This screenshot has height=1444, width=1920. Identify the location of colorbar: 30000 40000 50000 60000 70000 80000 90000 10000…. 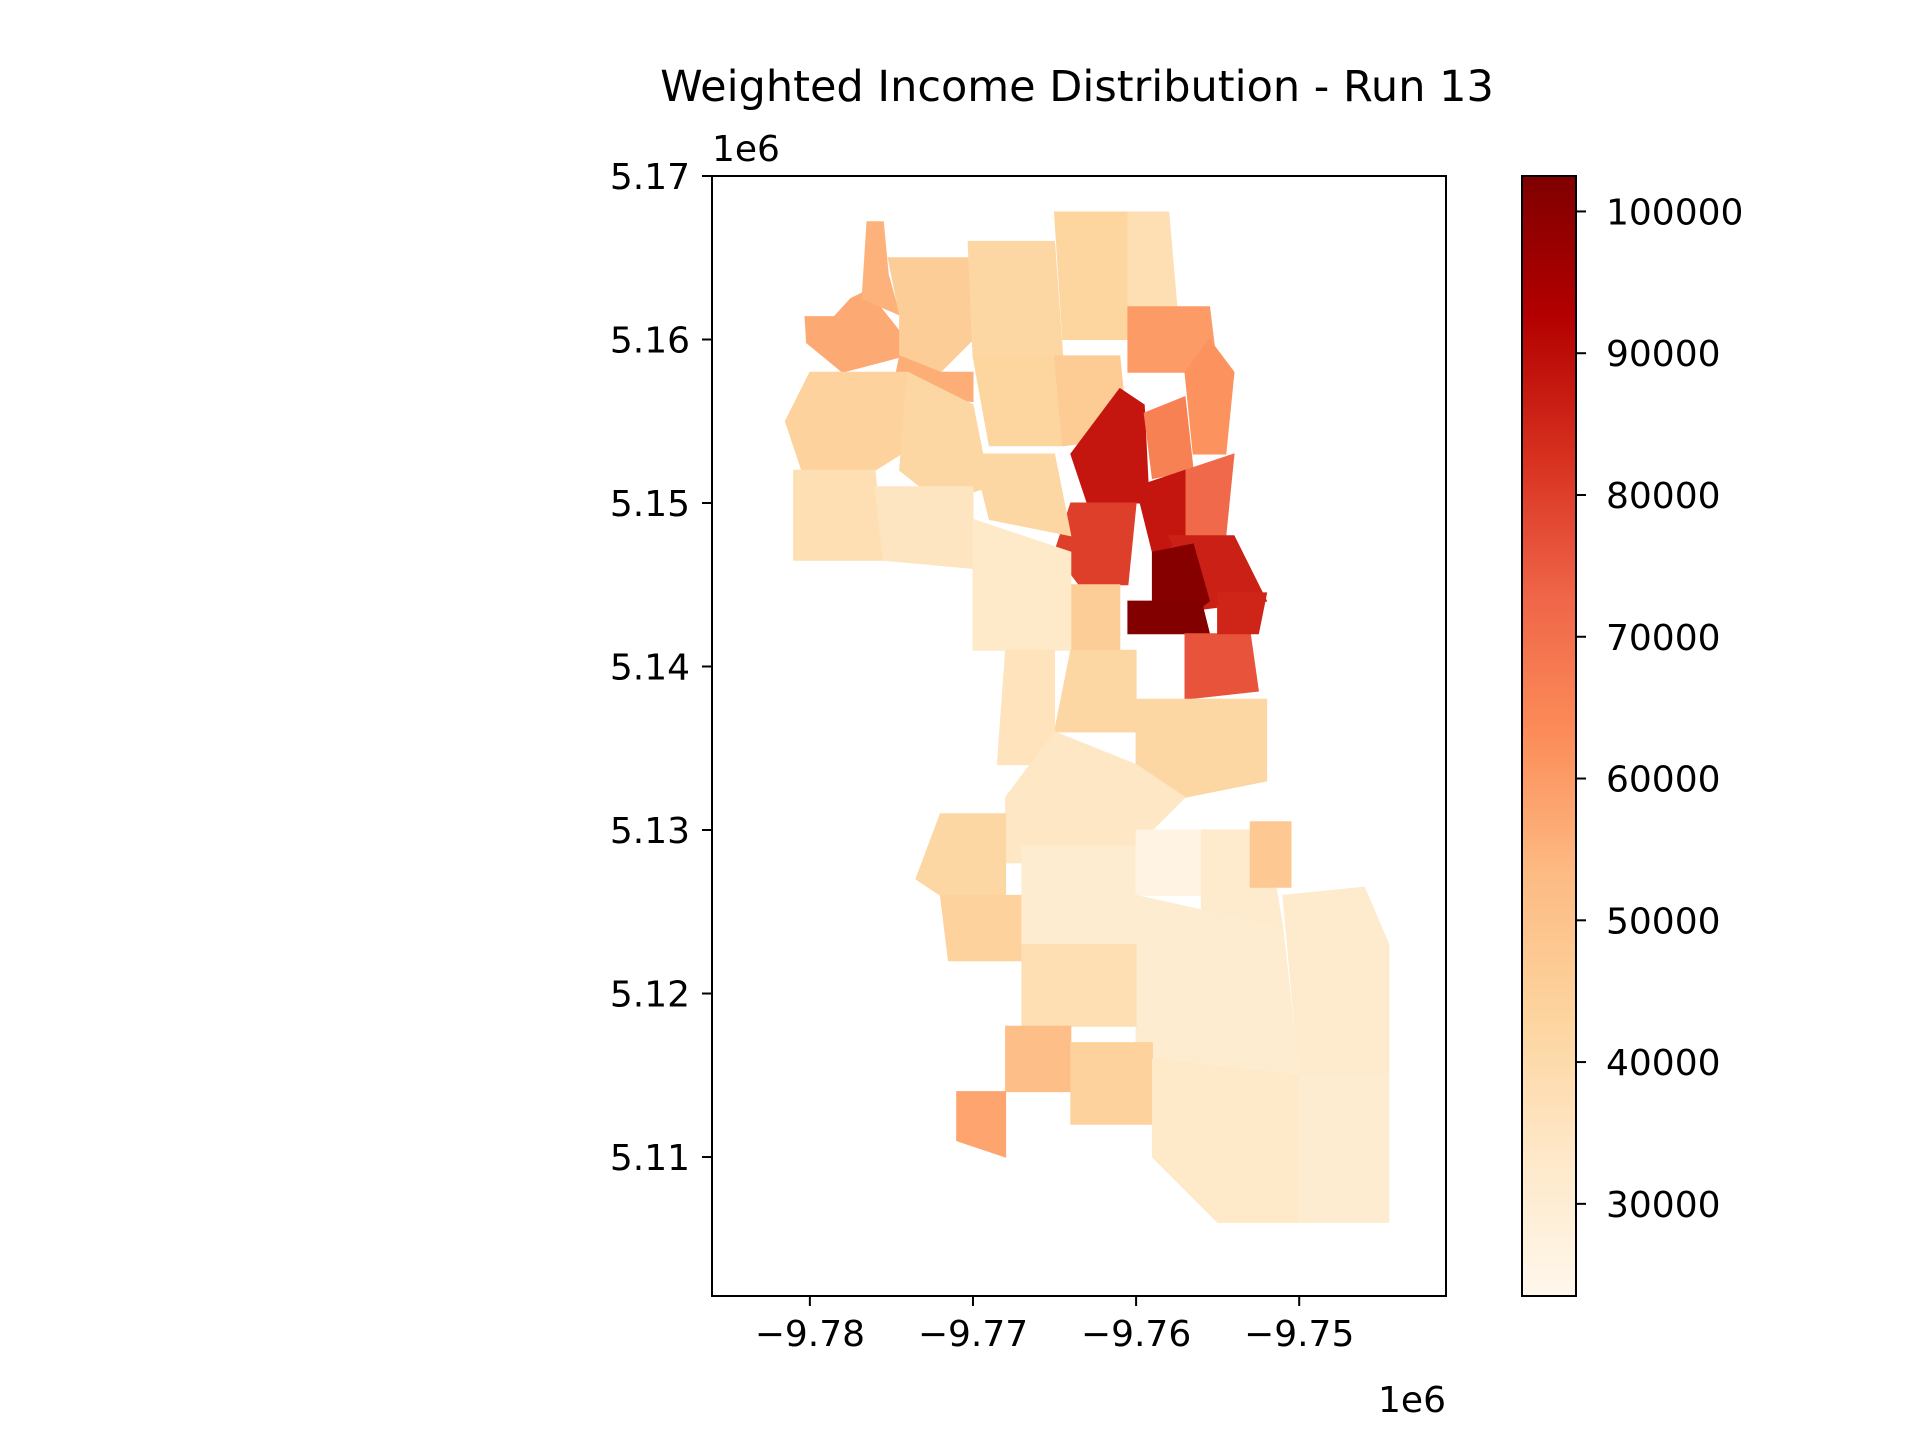
(1632, 736).